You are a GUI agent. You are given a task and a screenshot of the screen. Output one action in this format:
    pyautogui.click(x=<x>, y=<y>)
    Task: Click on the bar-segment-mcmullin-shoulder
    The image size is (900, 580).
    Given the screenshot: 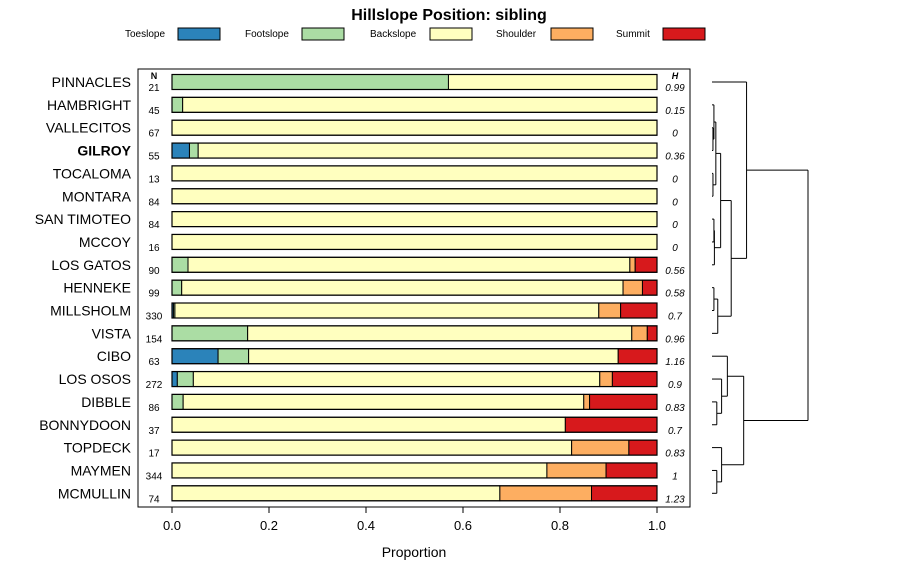 What is the action you would take?
    pyautogui.click(x=546, y=493)
    